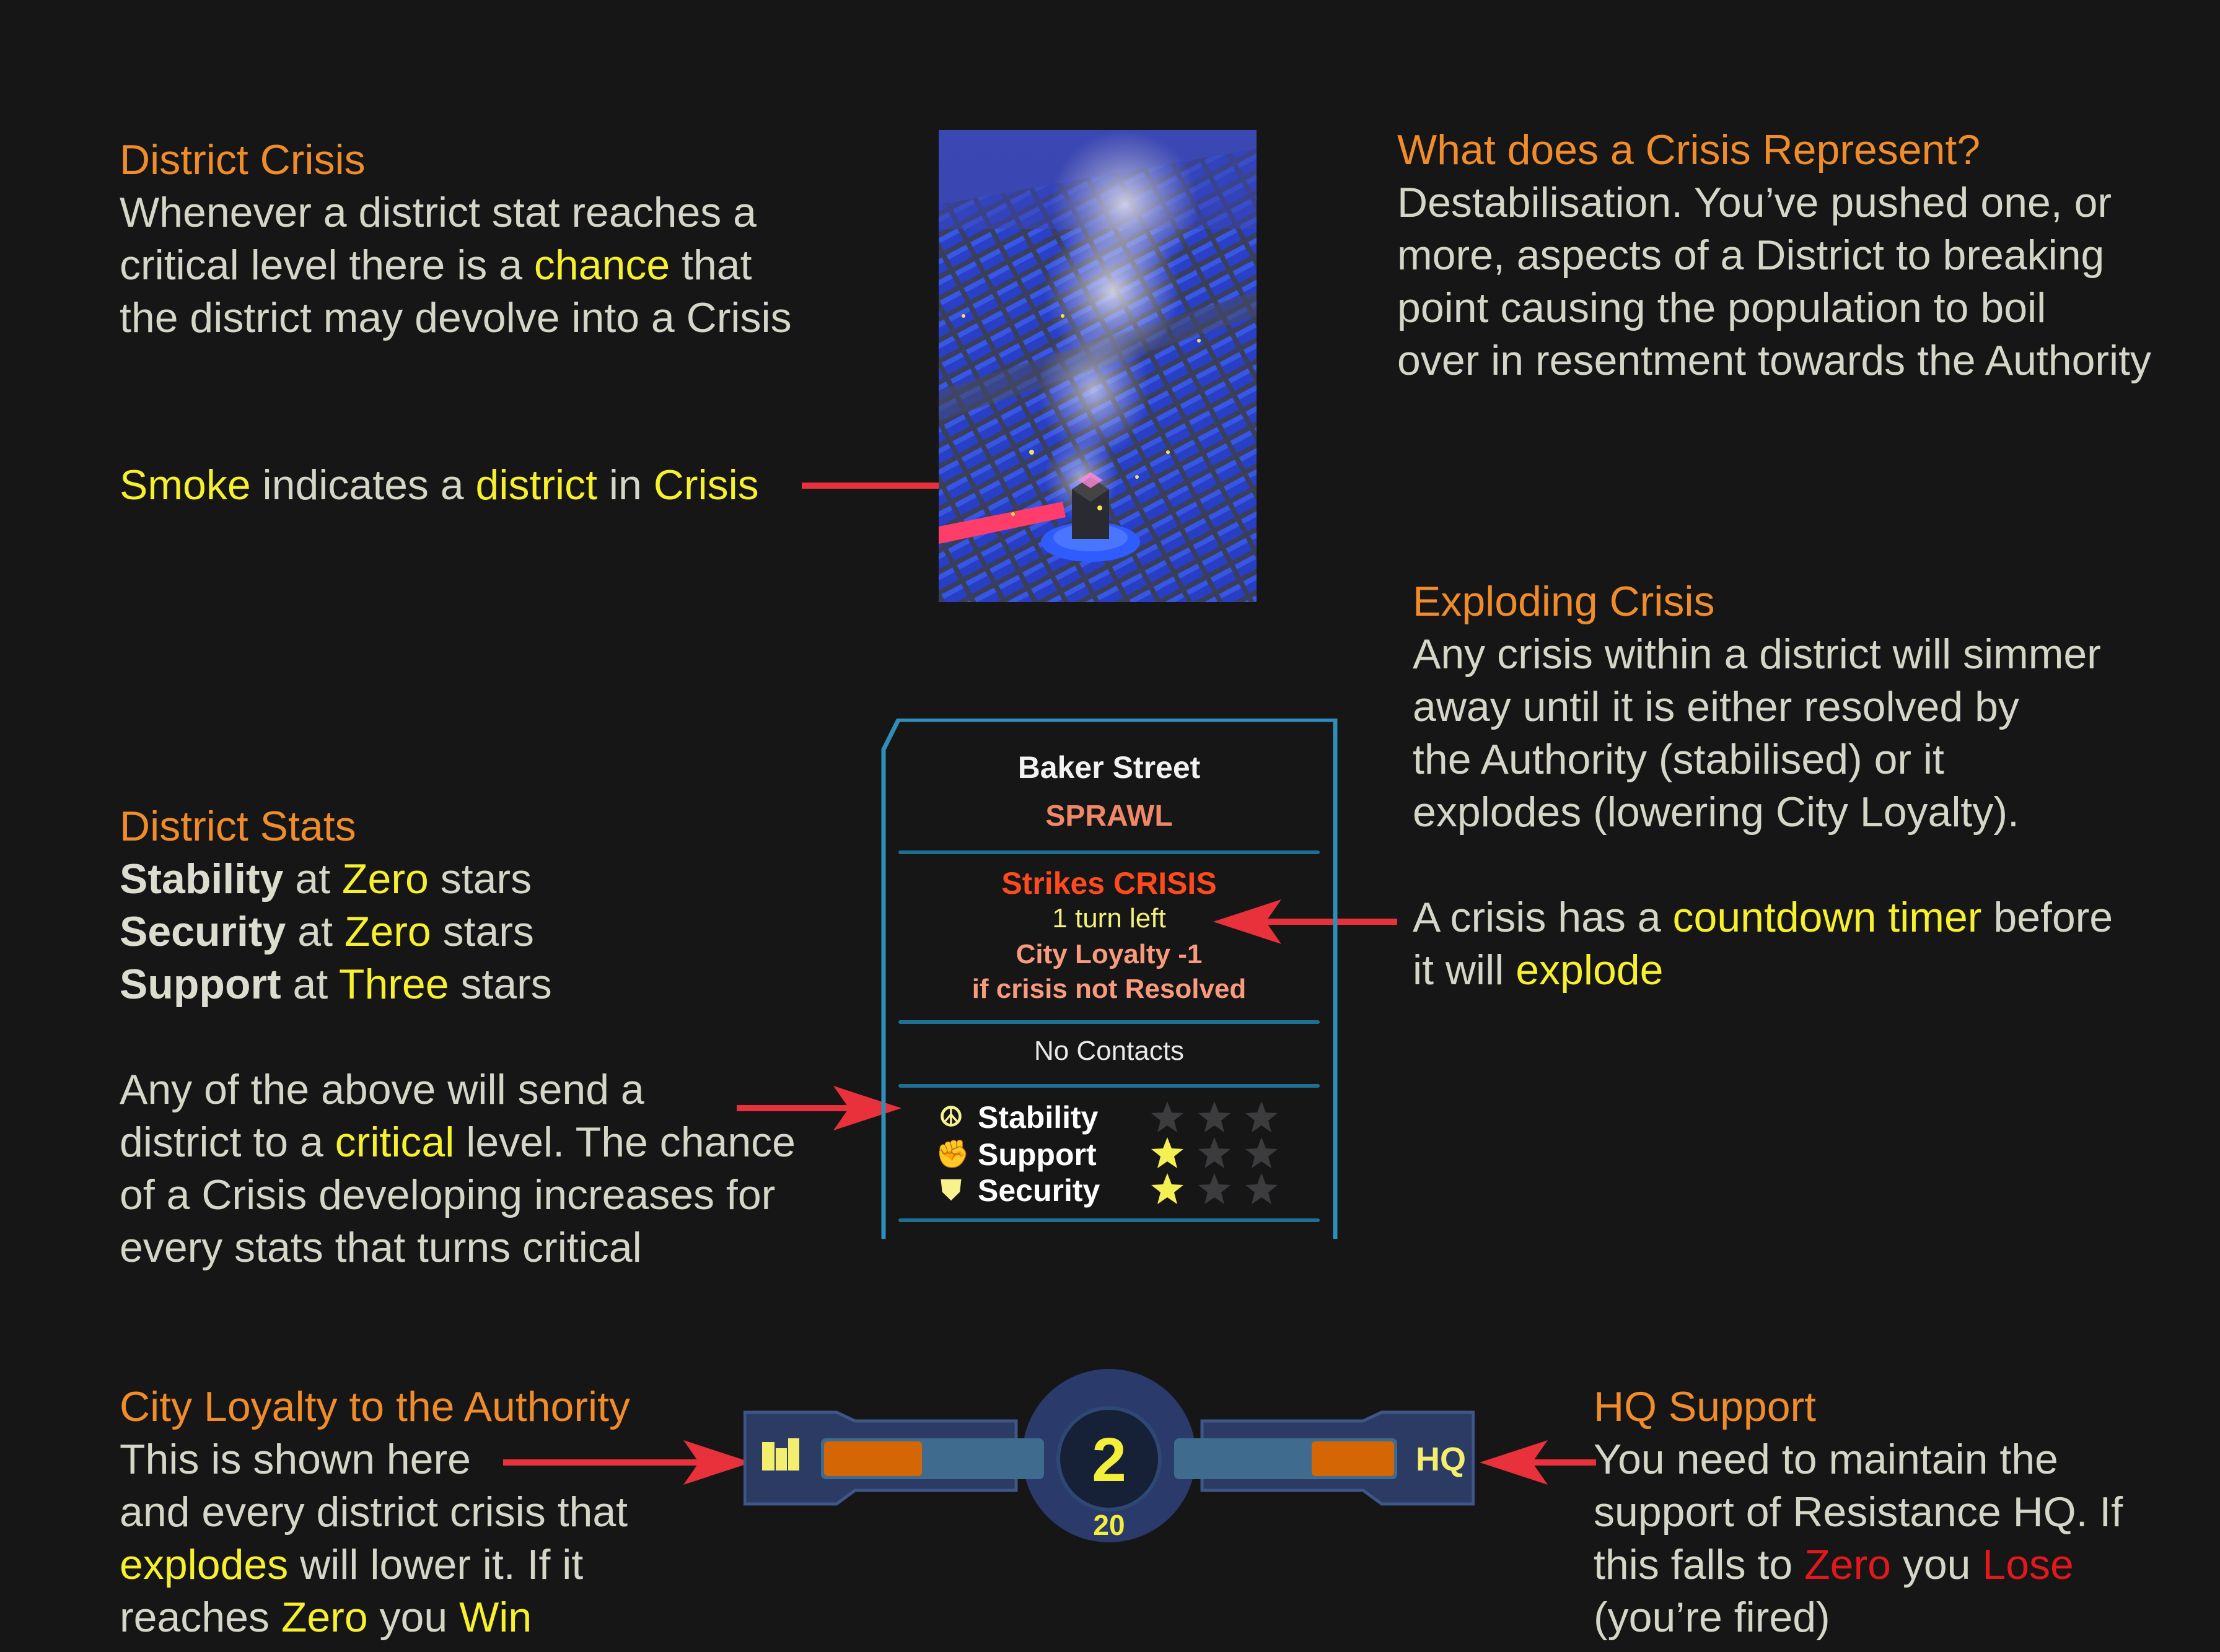  Describe the element at coordinates (1110, 954) in the screenshot. I see `loyalty-penalty: City Loyalty -1` at that location.